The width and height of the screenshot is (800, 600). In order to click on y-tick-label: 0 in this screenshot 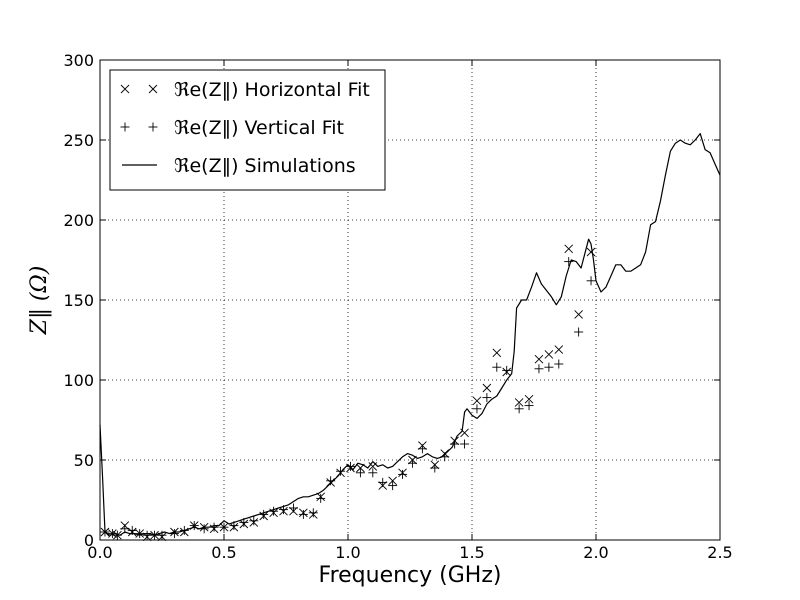, I will do `click(89, 540)`.